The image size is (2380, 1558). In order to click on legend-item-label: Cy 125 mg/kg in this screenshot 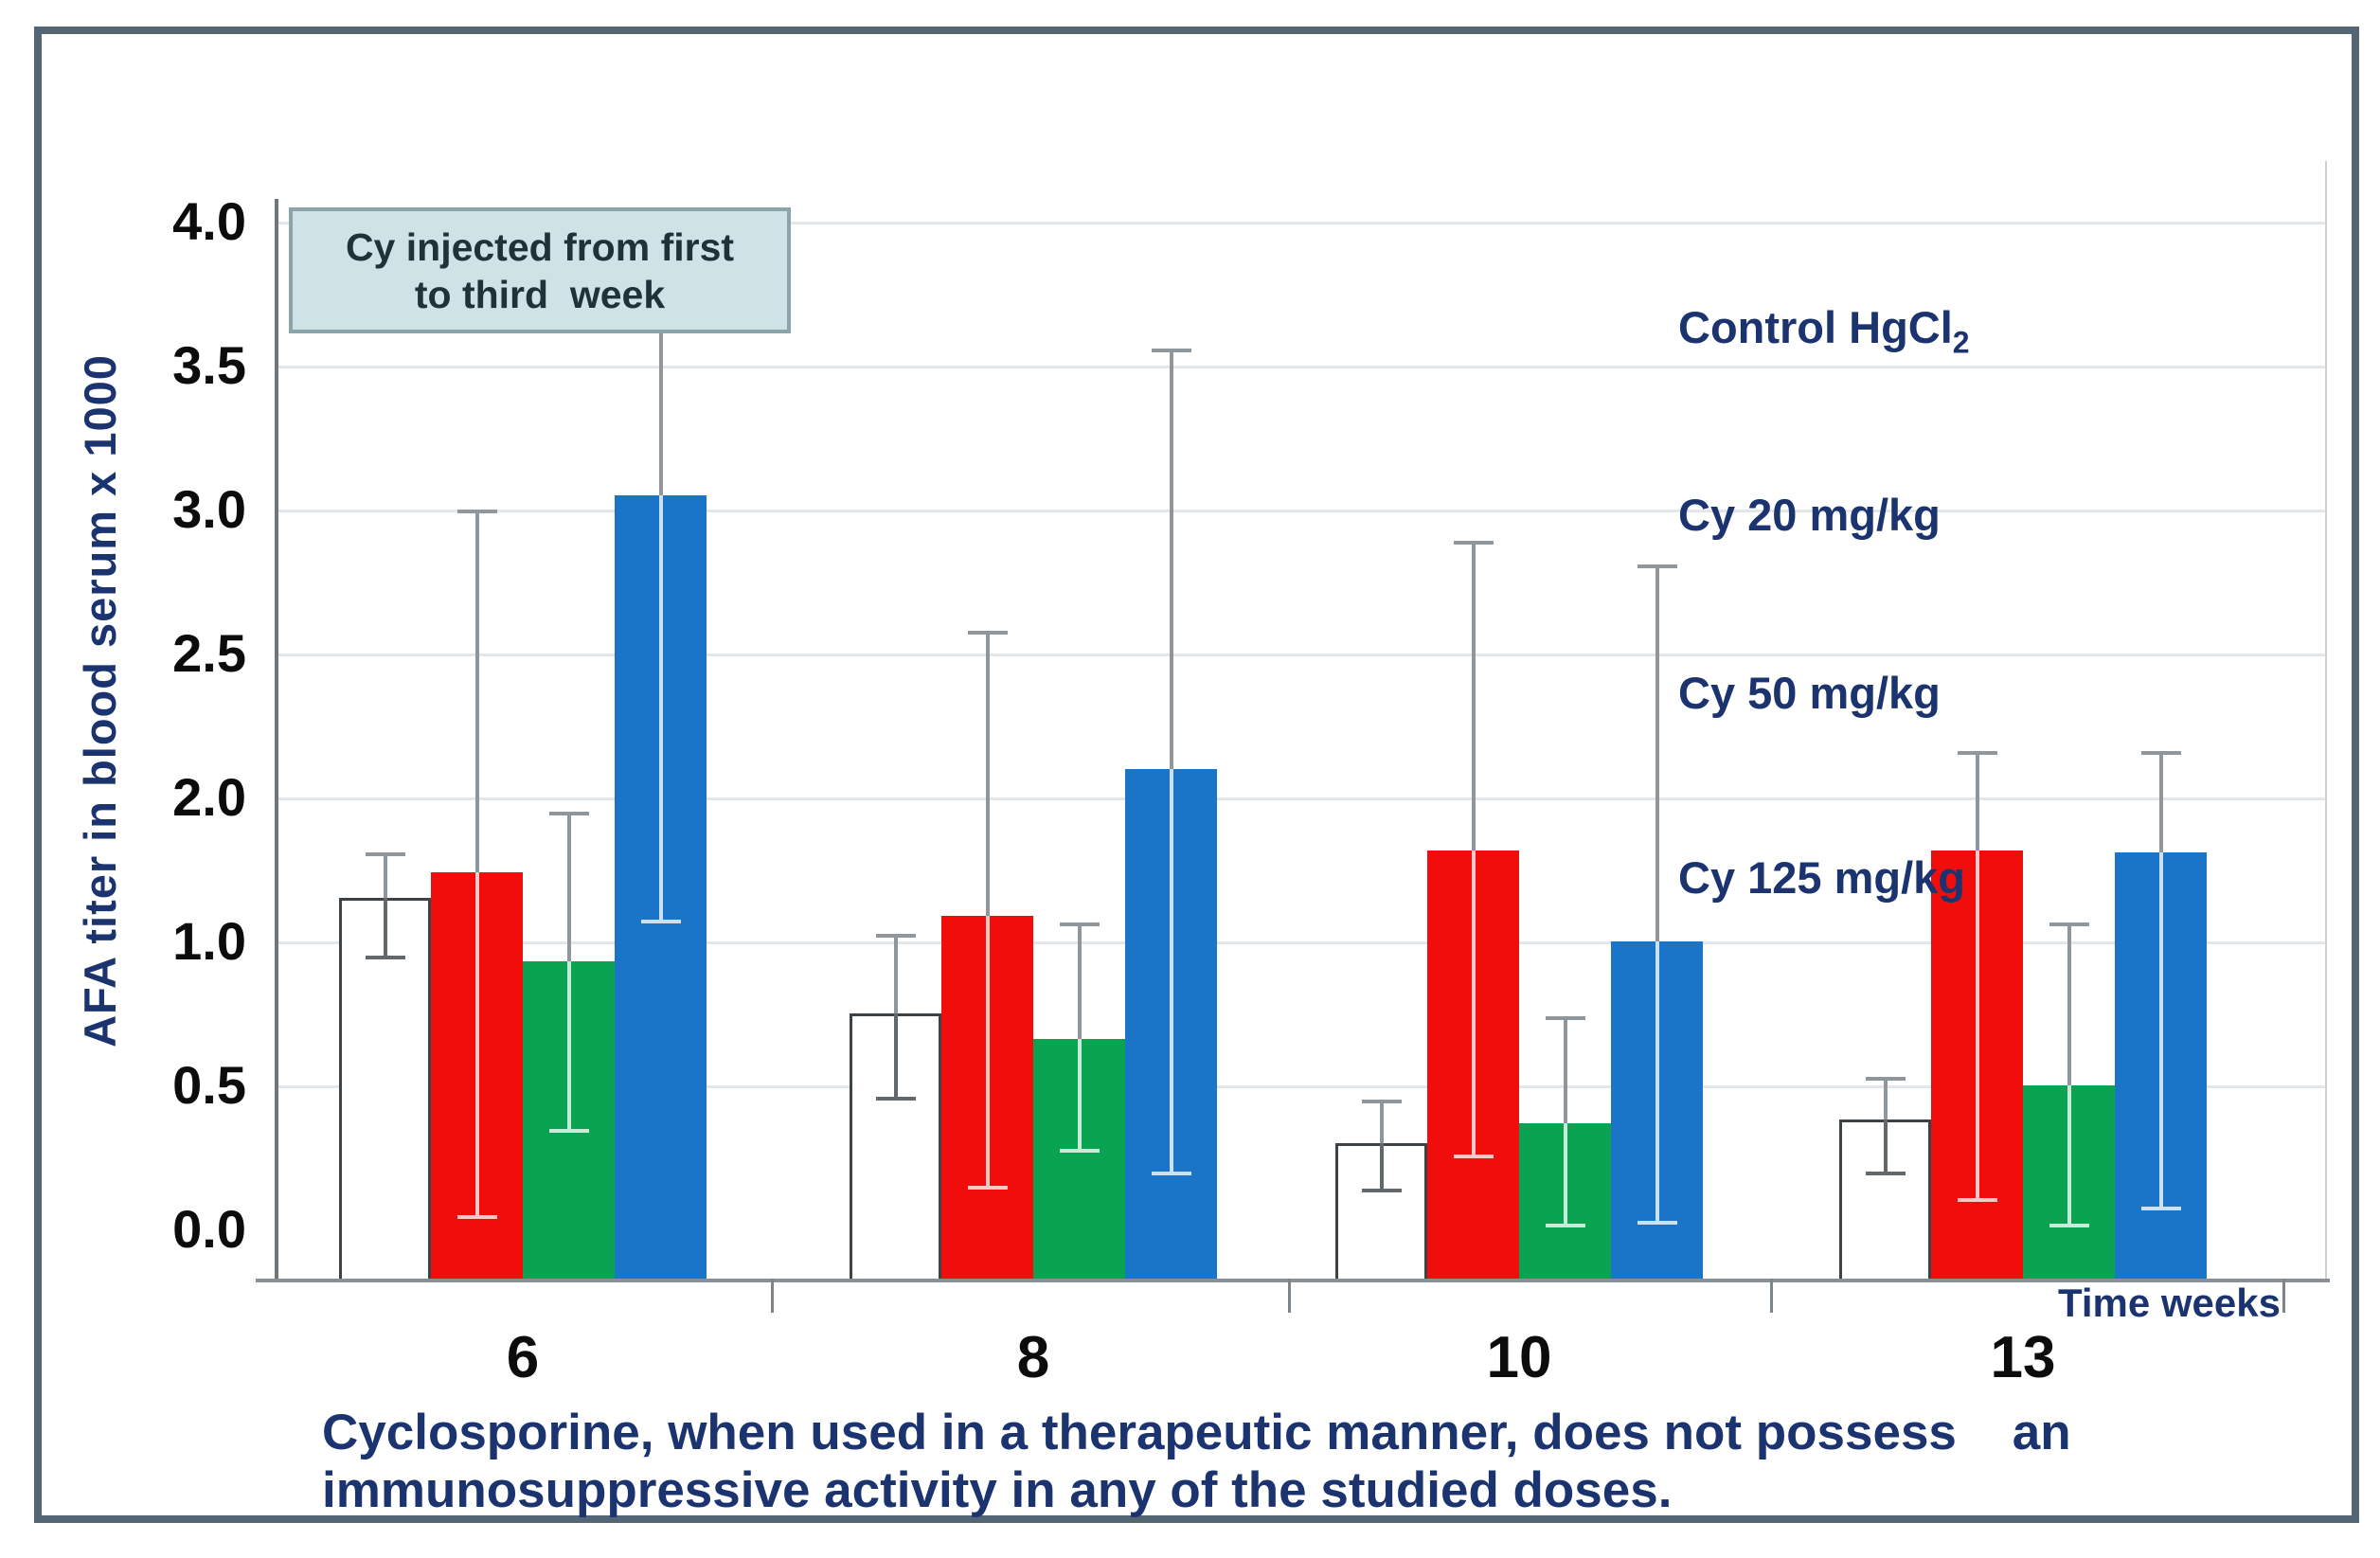, I will do `click(1822, 877)`.